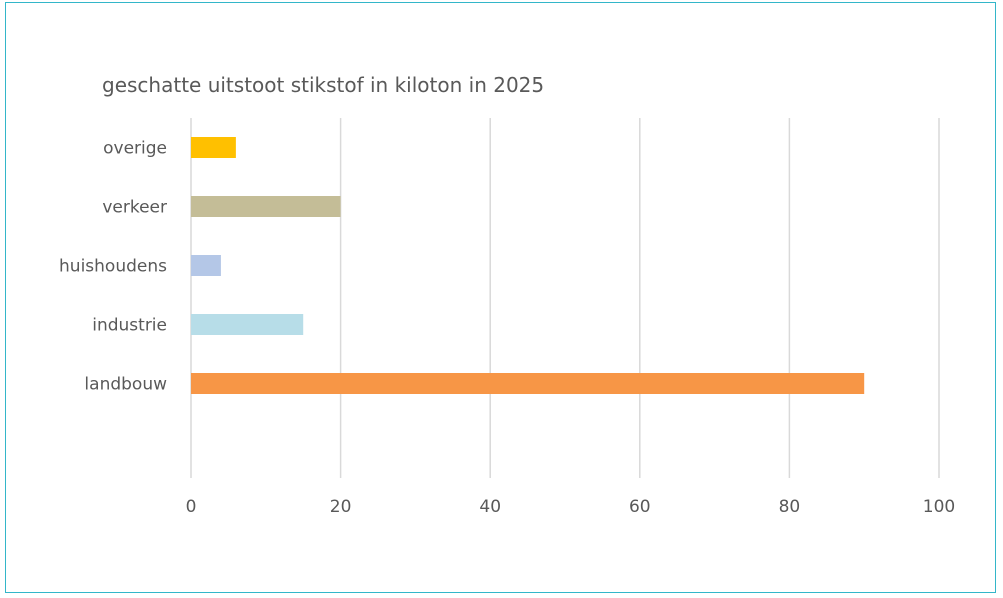 This screenshot has width=1003, height=598. Describe the element at coordinates (134, 208) in the screenshot. I see `y-tick-label: verkeer` at that location.